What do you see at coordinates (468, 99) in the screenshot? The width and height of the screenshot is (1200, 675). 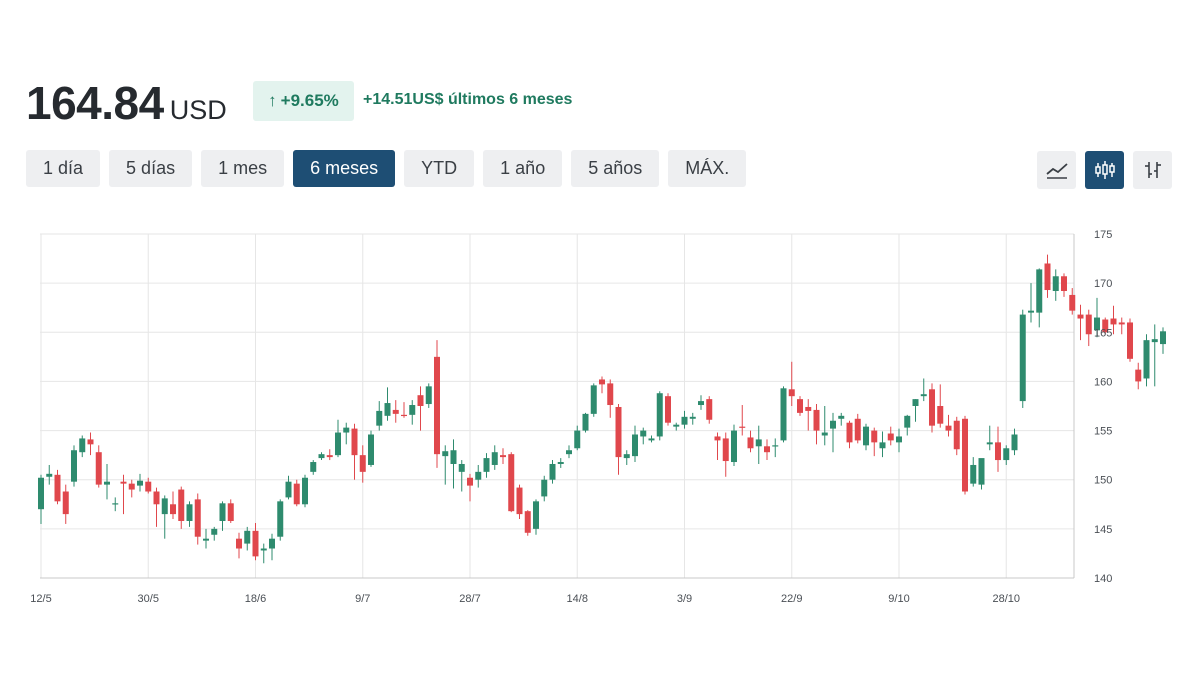 I see `change-summary: +14.51US$ últimos 6 meses` at bounding box center [468, 99].